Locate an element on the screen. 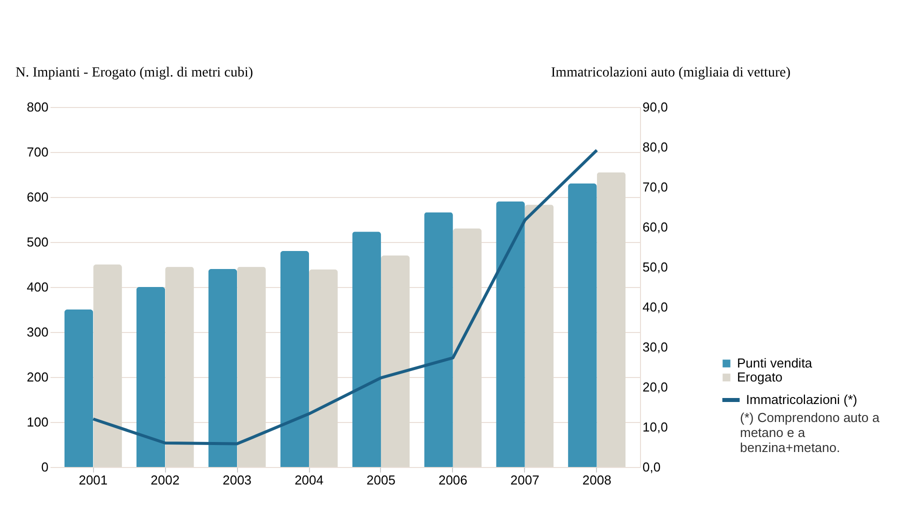 The width and height of the screenshot is (912, 520). legend-label: Punti vendita is located at coordinates (775, 363).